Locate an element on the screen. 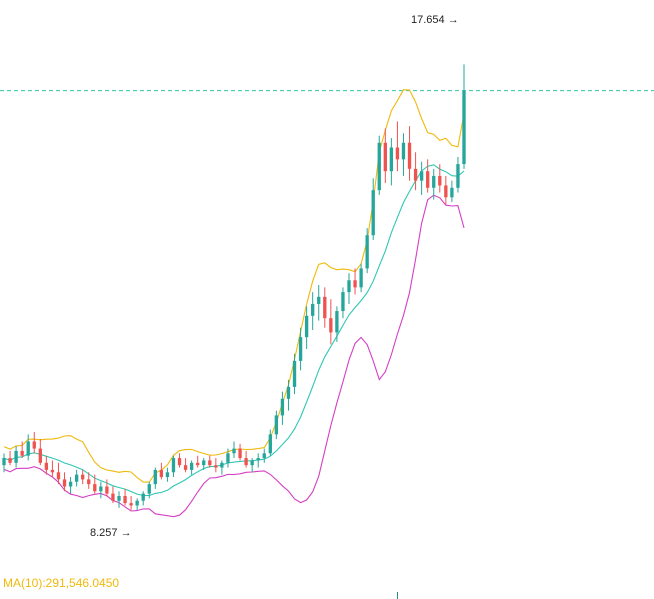 This screenshot has height=599, width=654. low-price-label: 8.257 → is located at coordinates (111, 533).